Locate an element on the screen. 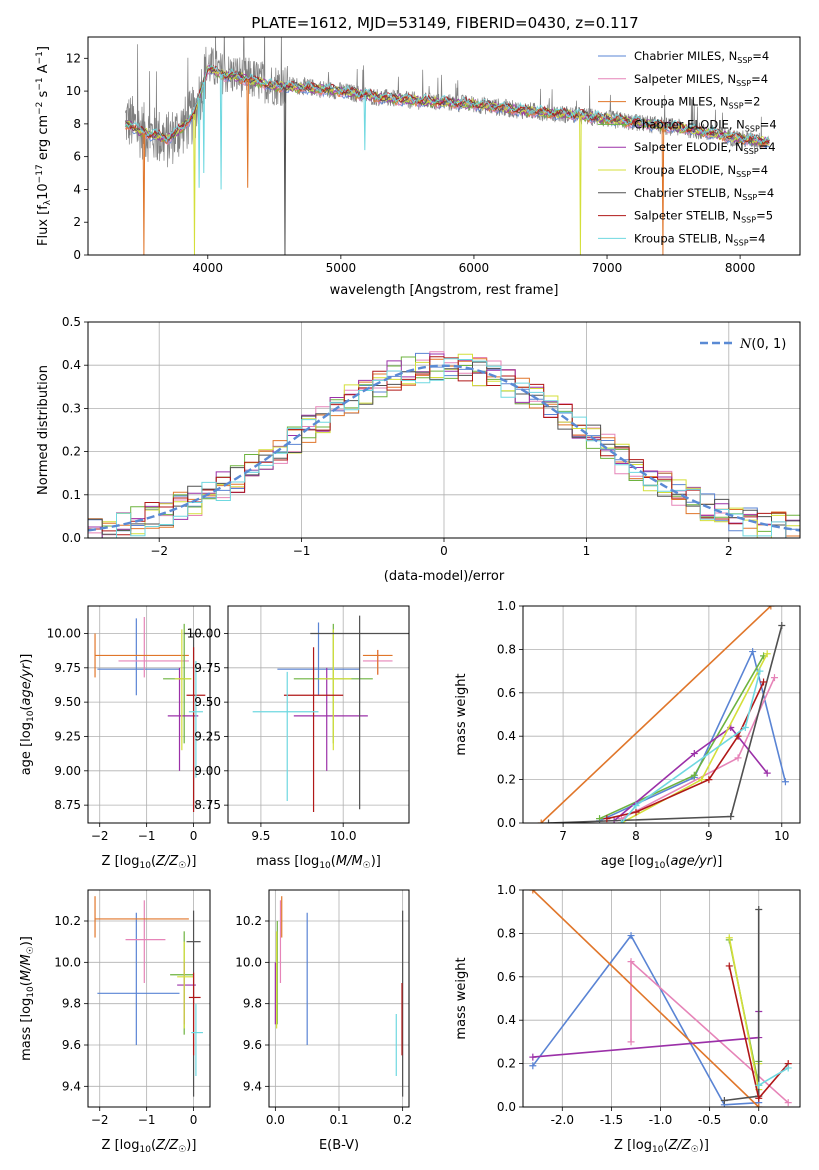  x-tick-label: −1 is located at coordinates (302, 551).